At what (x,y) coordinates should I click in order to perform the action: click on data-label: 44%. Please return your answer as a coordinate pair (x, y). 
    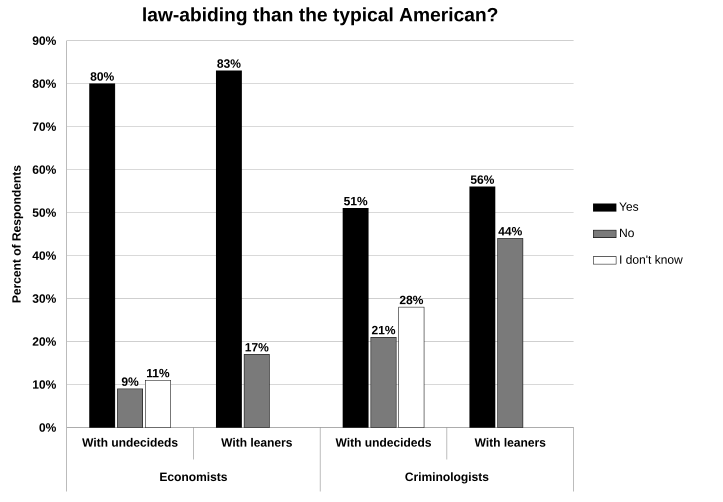
    Looking at the image, I should click on (510, 231).